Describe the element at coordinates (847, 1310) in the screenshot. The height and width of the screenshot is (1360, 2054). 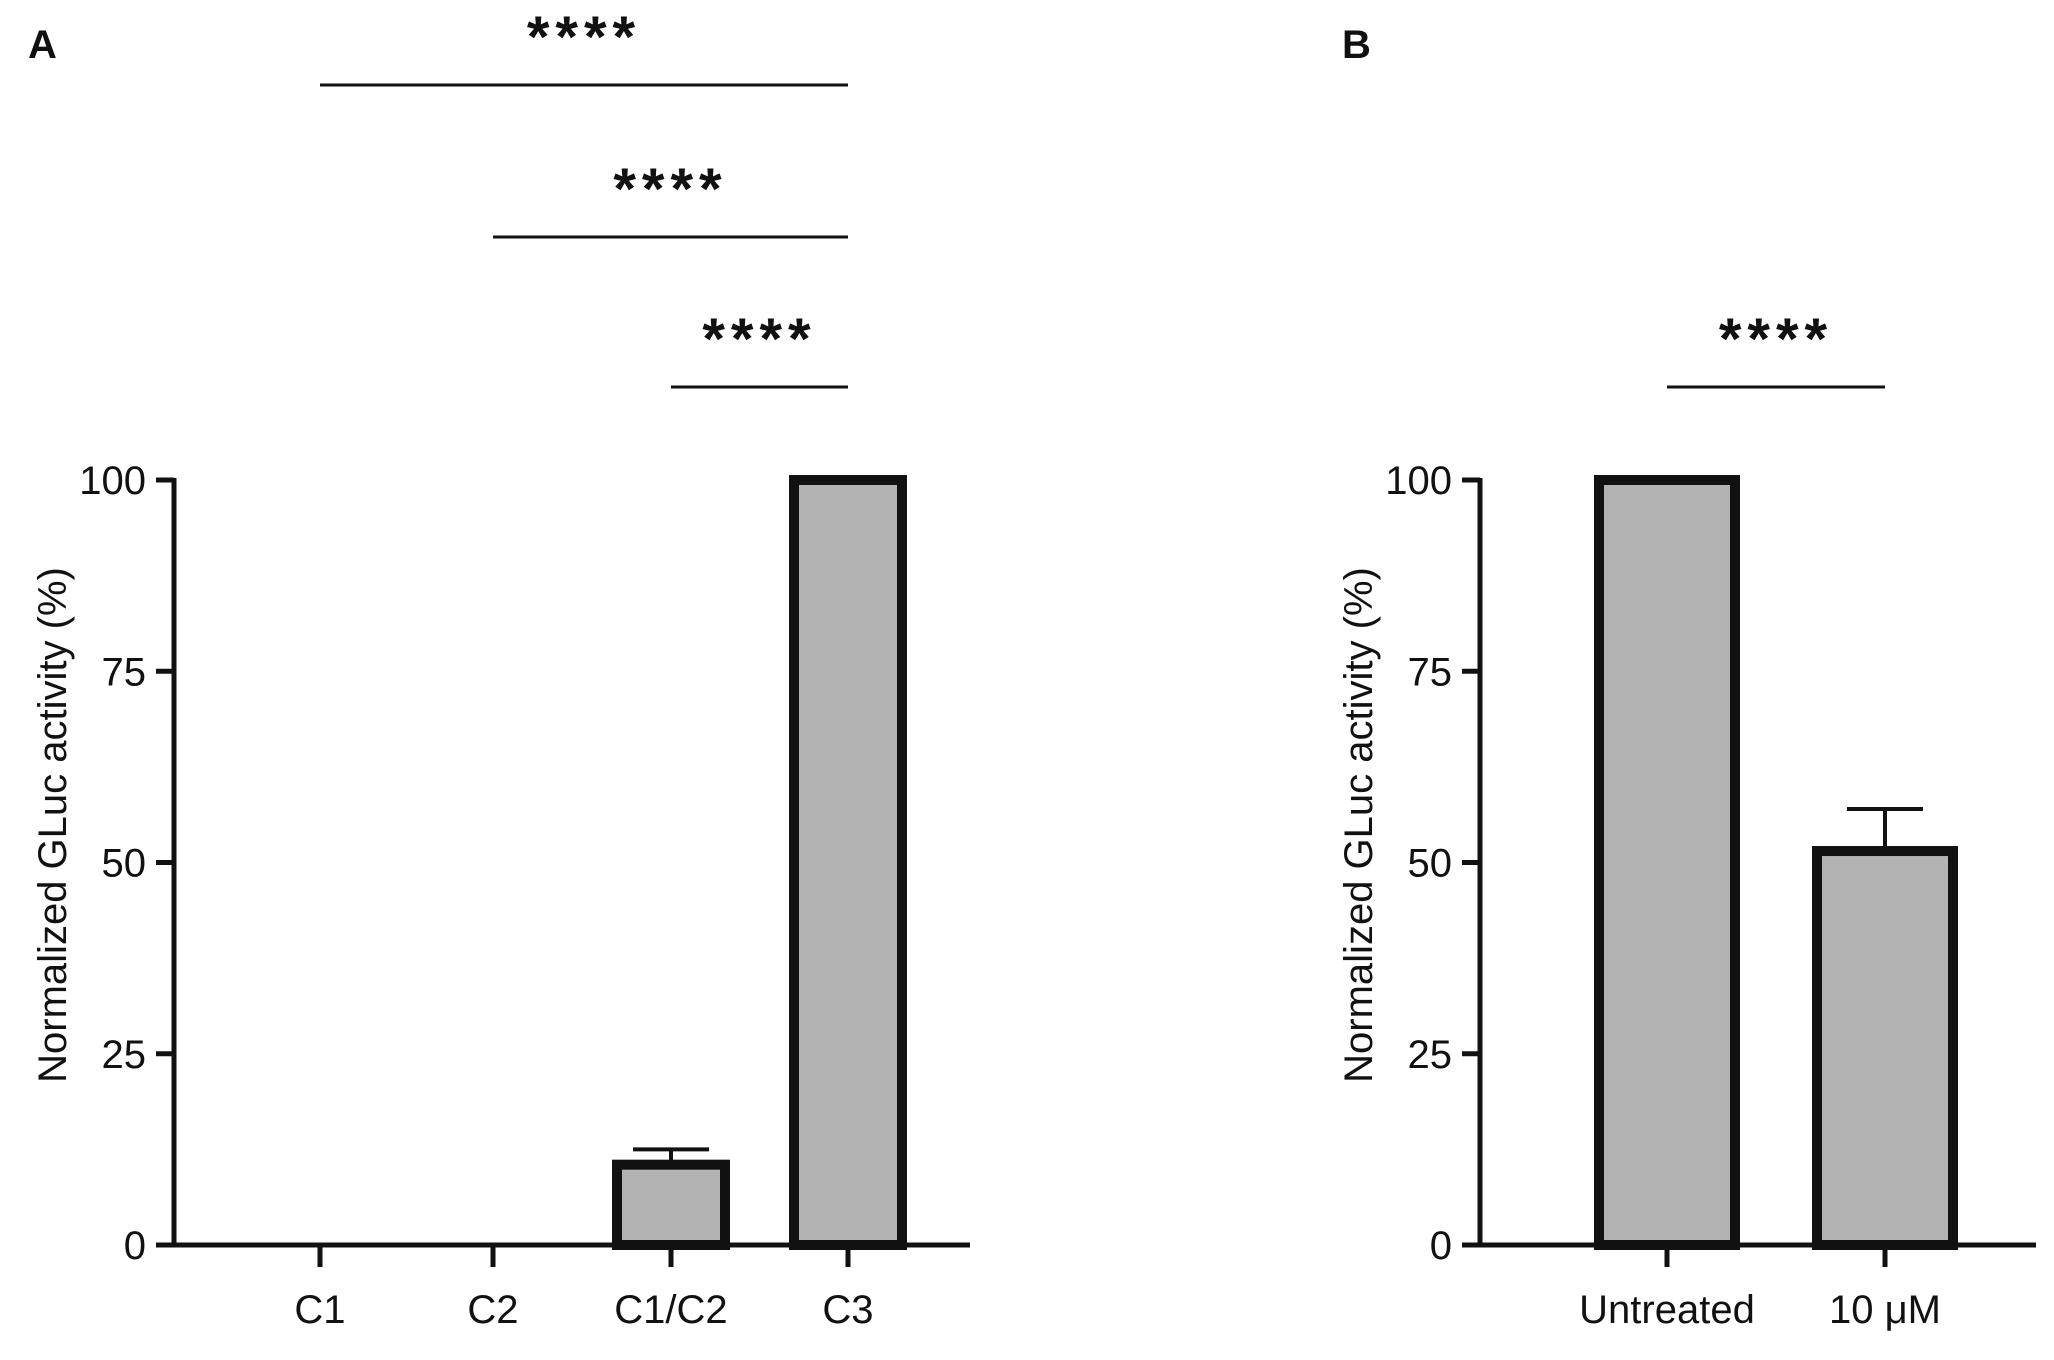
I see `x-tick-label-c3: C3` at that location.